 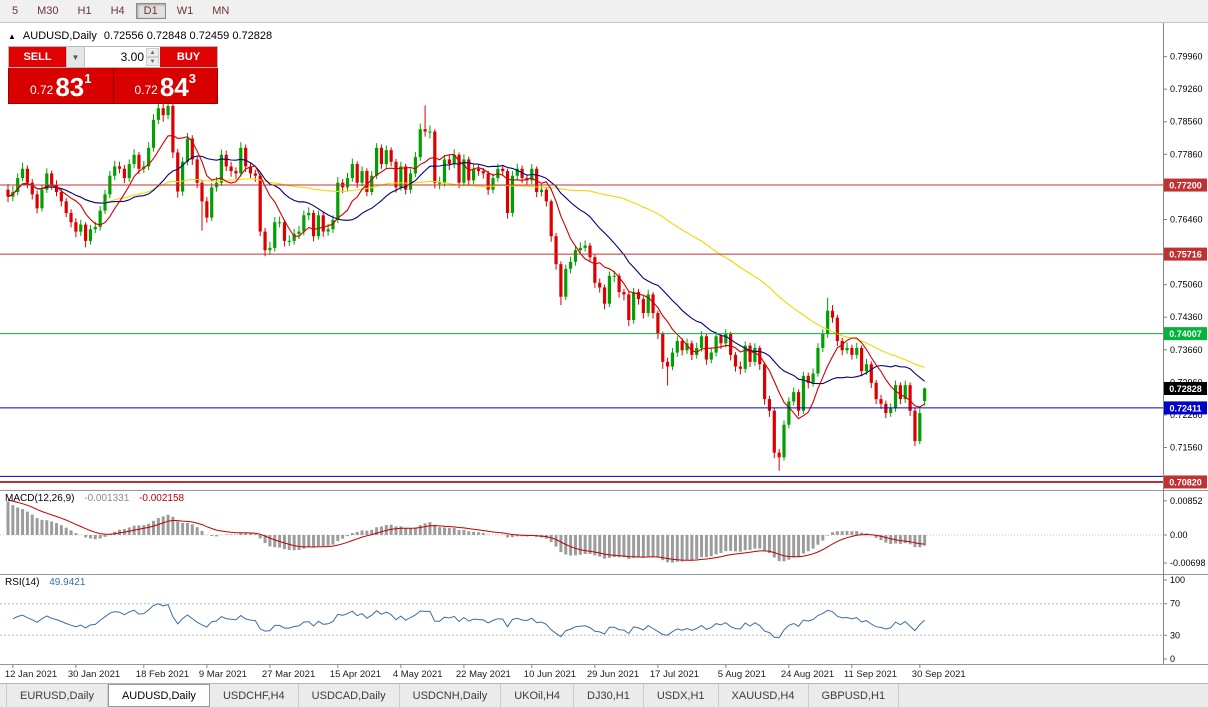 I want to click on price-tag: 0.77200, so click(x=1185, y=185).